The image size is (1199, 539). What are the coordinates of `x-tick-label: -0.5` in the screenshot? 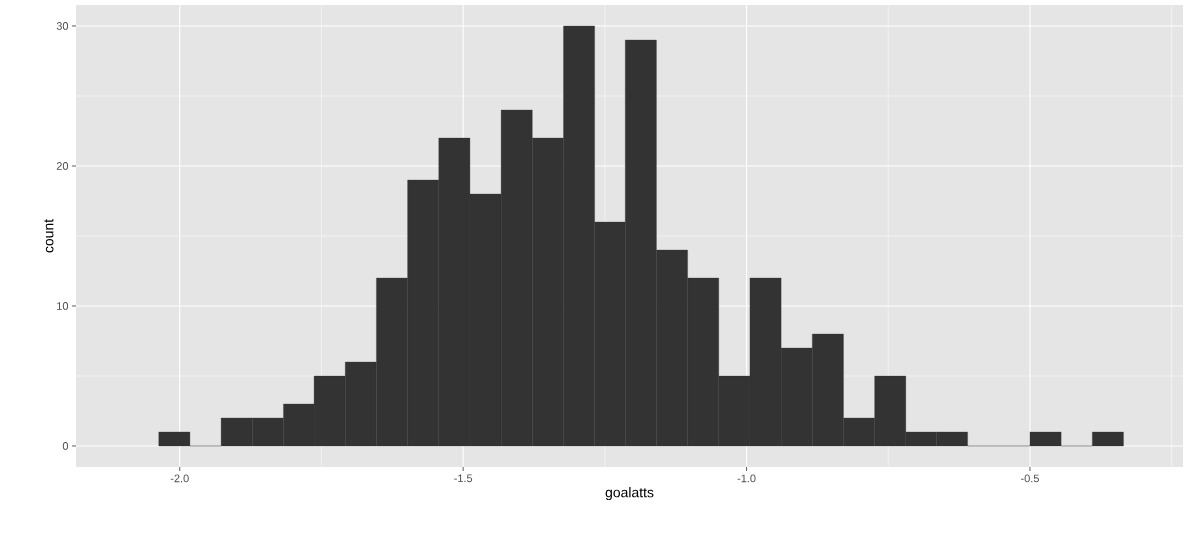 It's located at (1030, 478).